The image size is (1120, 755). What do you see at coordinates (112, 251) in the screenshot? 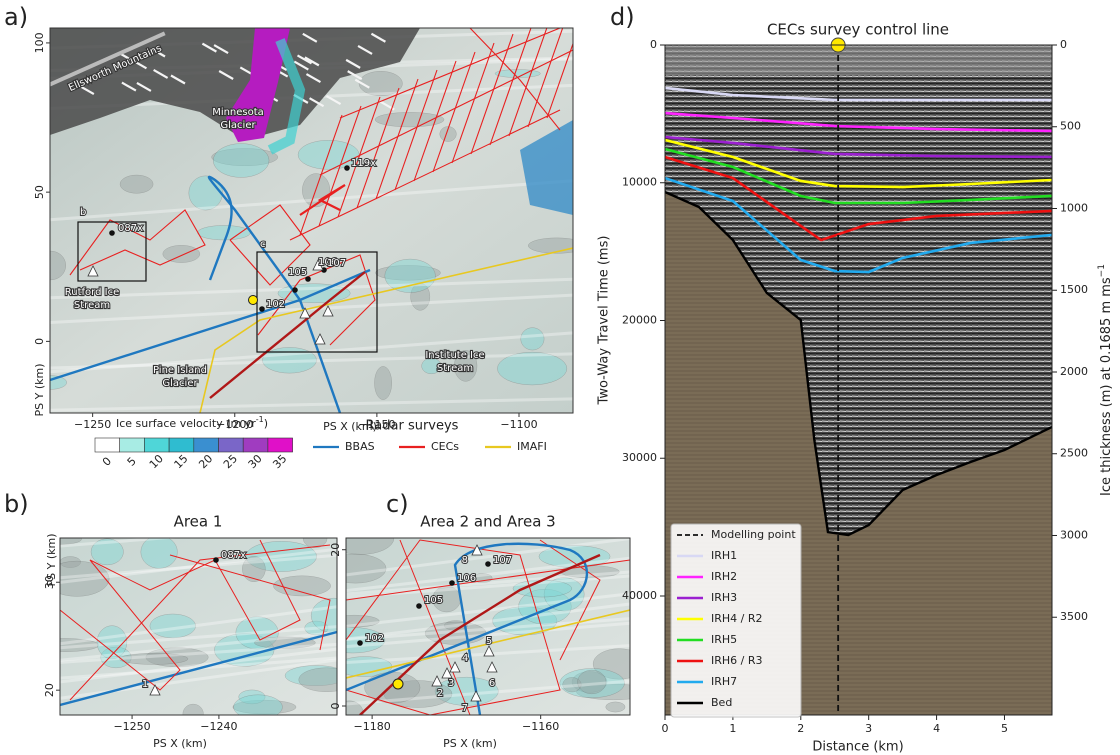
I see `area-box` at bounding box center [112, 251].